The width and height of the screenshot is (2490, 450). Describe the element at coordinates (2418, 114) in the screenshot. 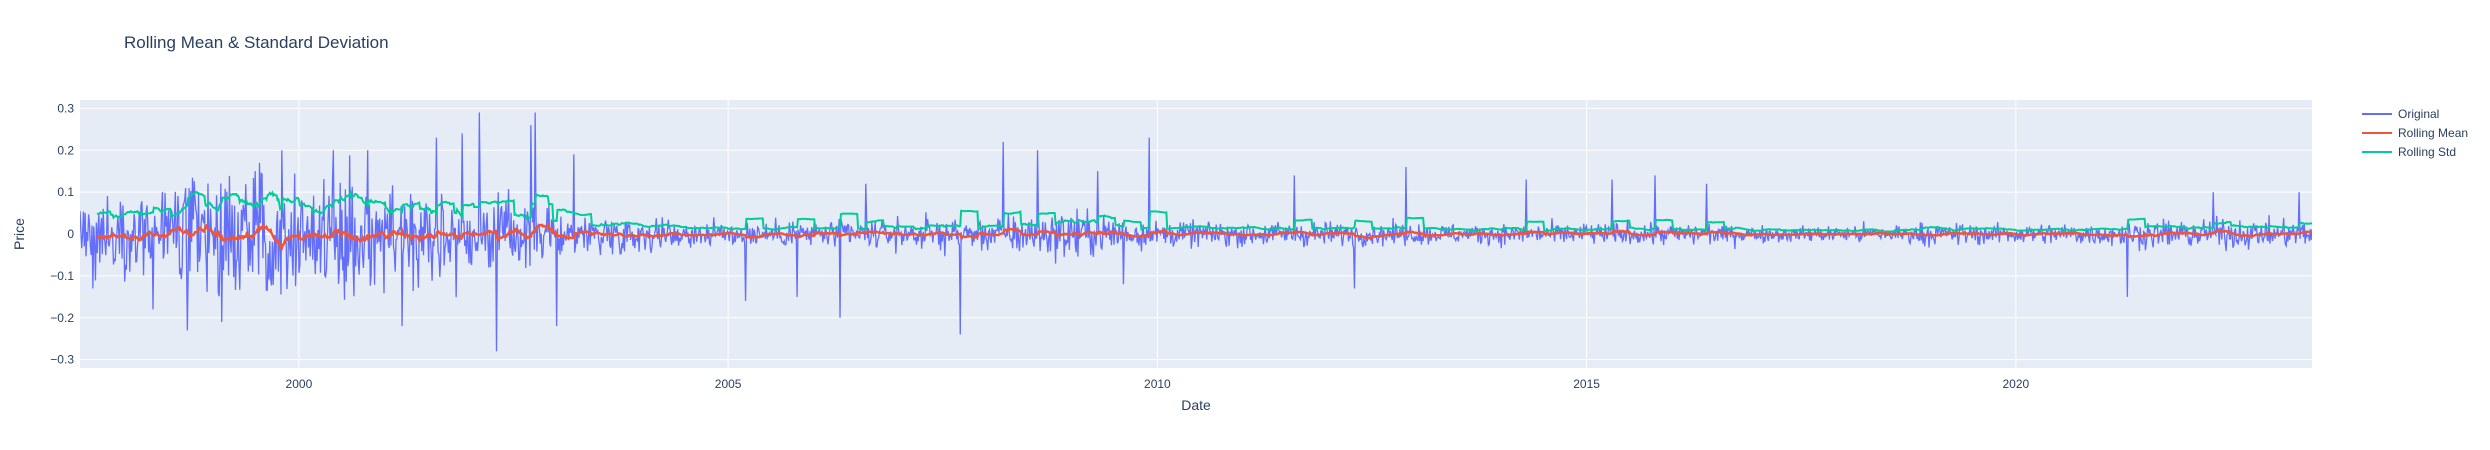

I see `legend-label: Original` at that location.